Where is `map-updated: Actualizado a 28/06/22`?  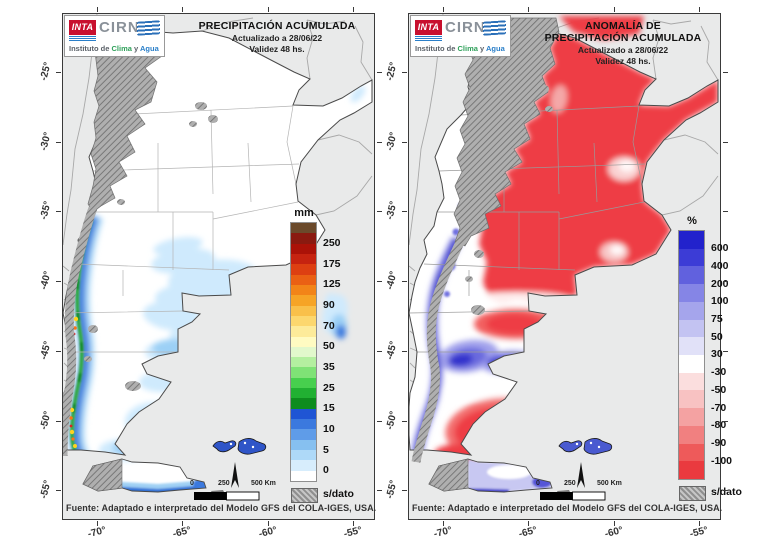 map-updated: Actualizado a 28/06/22 is located at coordinates (623, 50).